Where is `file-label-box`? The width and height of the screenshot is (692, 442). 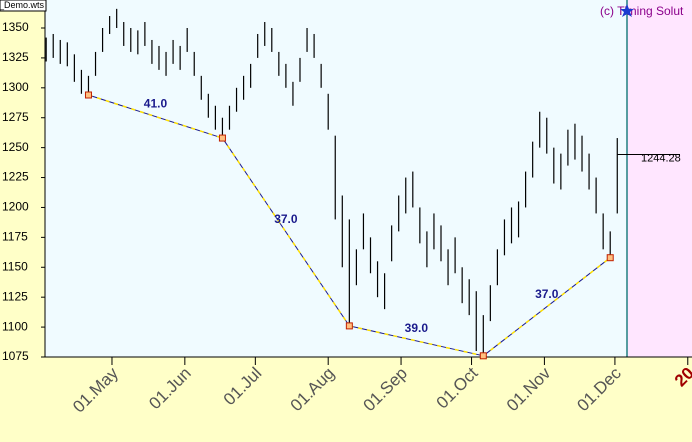
file-label-box is located at coordinates (23, 6).